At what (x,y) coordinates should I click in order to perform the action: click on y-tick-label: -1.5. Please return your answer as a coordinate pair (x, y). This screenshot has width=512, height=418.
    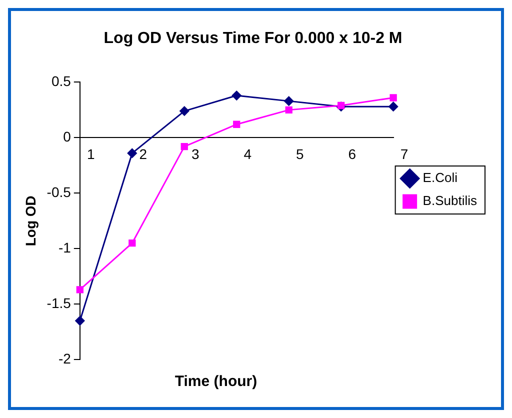
    Looking at the image, I should click on (59, 302).